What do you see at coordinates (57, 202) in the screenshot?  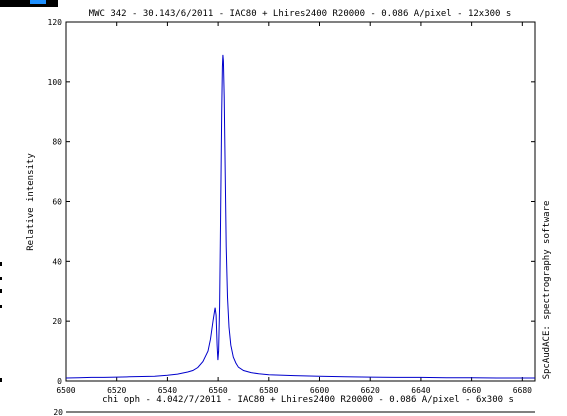 I see `y-tick-label: 60` at bounding box center [57, 202].